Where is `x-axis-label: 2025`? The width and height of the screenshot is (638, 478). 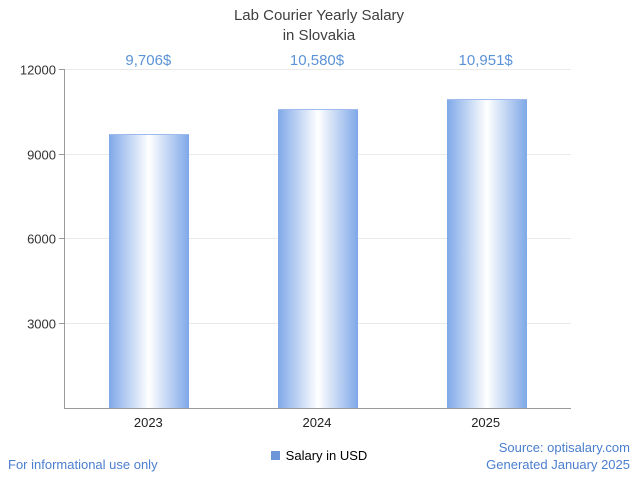 x-axis-label: 2025 is located at coordinates (486, 422).